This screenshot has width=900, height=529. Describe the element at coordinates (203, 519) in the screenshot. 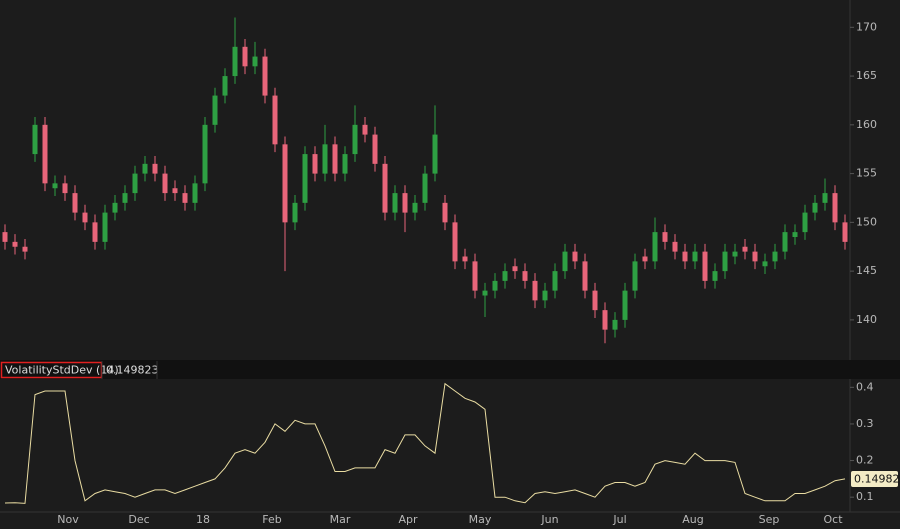

I see `x-tick-label: 18` at that location.